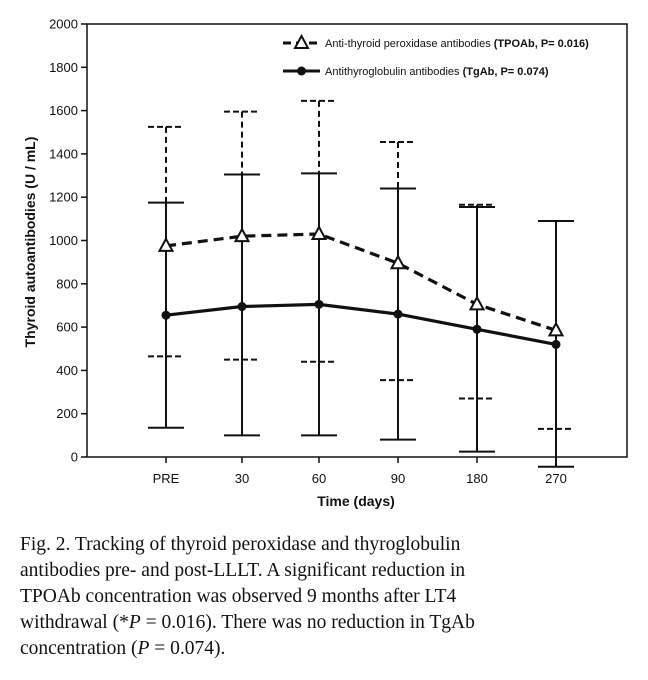  Describe the element at coordinates (398, 478) in the screenshot. I see `x-tick-label: 90` at that location.